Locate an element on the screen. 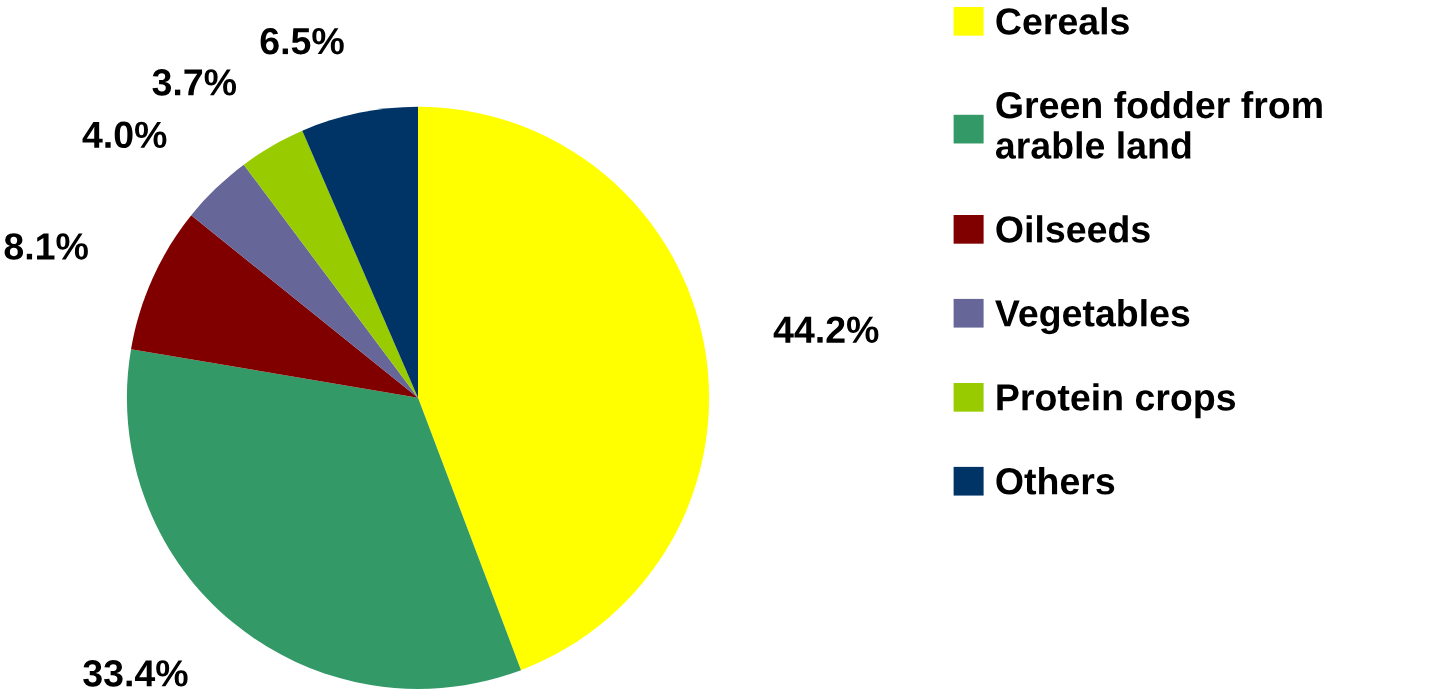 This screenshot has width=1434, height=699. data-label: 6.5% is located at coordinates (302, 41).